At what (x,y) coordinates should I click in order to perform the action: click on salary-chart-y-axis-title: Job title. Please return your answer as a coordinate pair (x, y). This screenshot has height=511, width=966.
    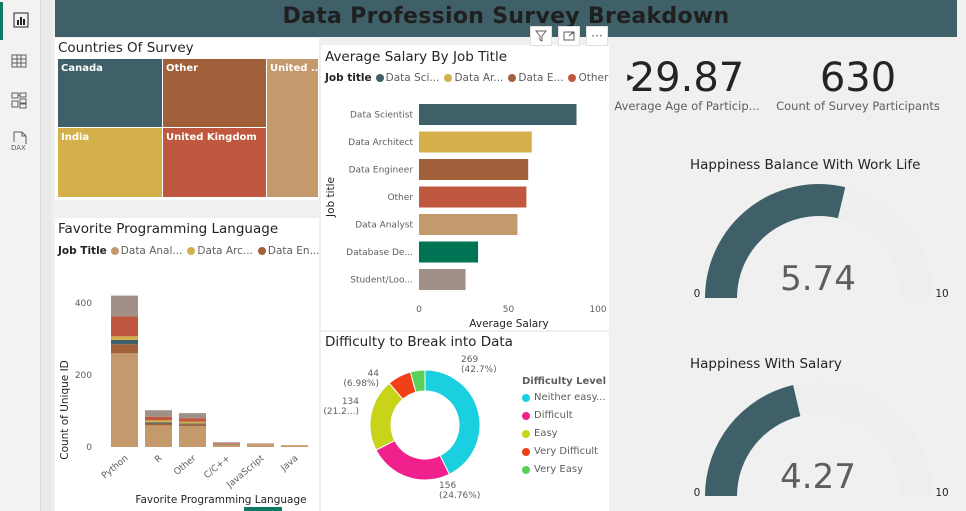
    Looking at the image, I should click on (331, 197).